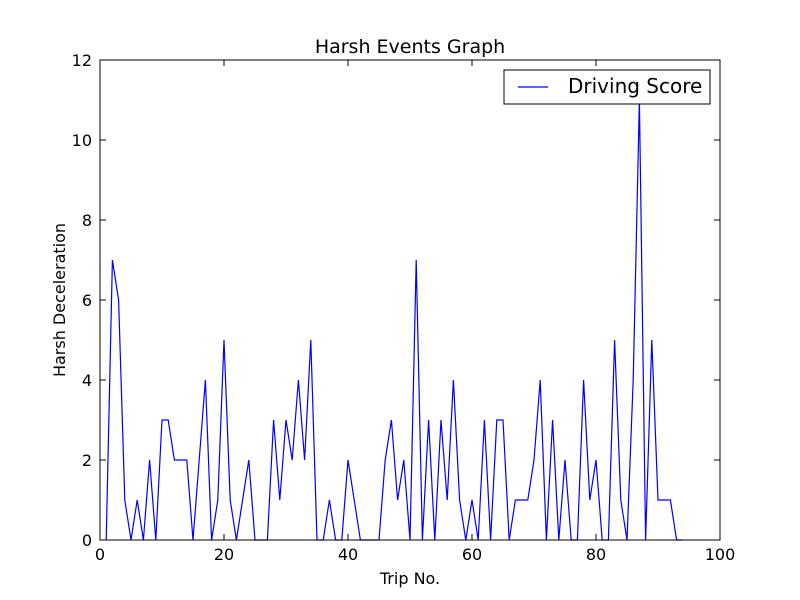  What do you see at coordinates (635, 86) in the screenshot?
I see `legend-label: Driving Score` at bounding box center [635, 86].